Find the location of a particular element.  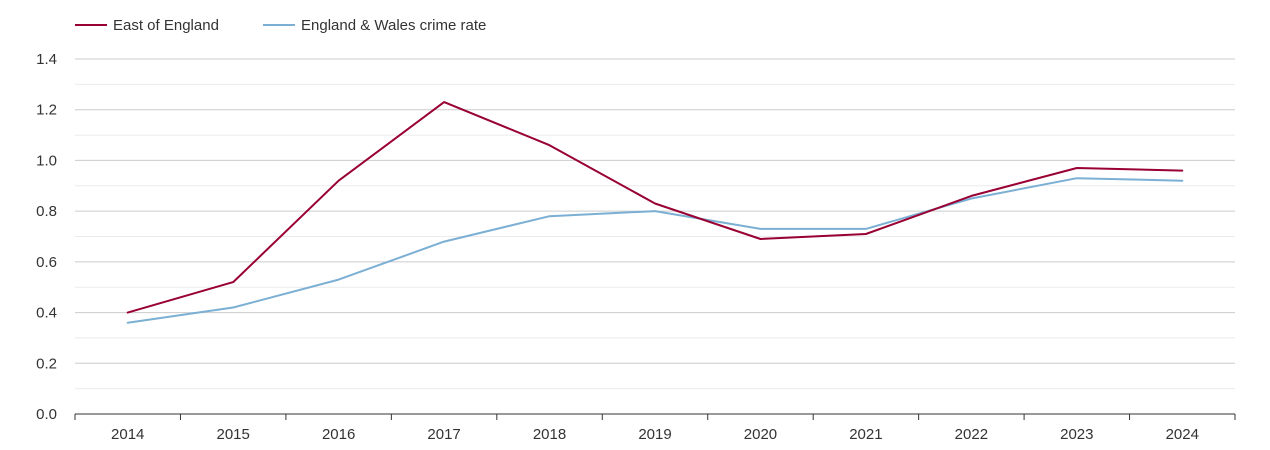

y-tick-label: 1.2 is located at coordinates (46, 110).